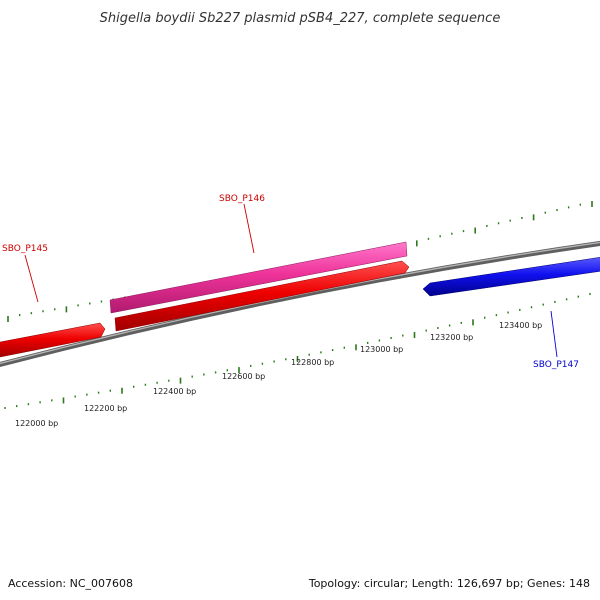 The image size is (600, 600). I want to click on gene-label-sbo-p147: SBO_P147, so click(556, 365).